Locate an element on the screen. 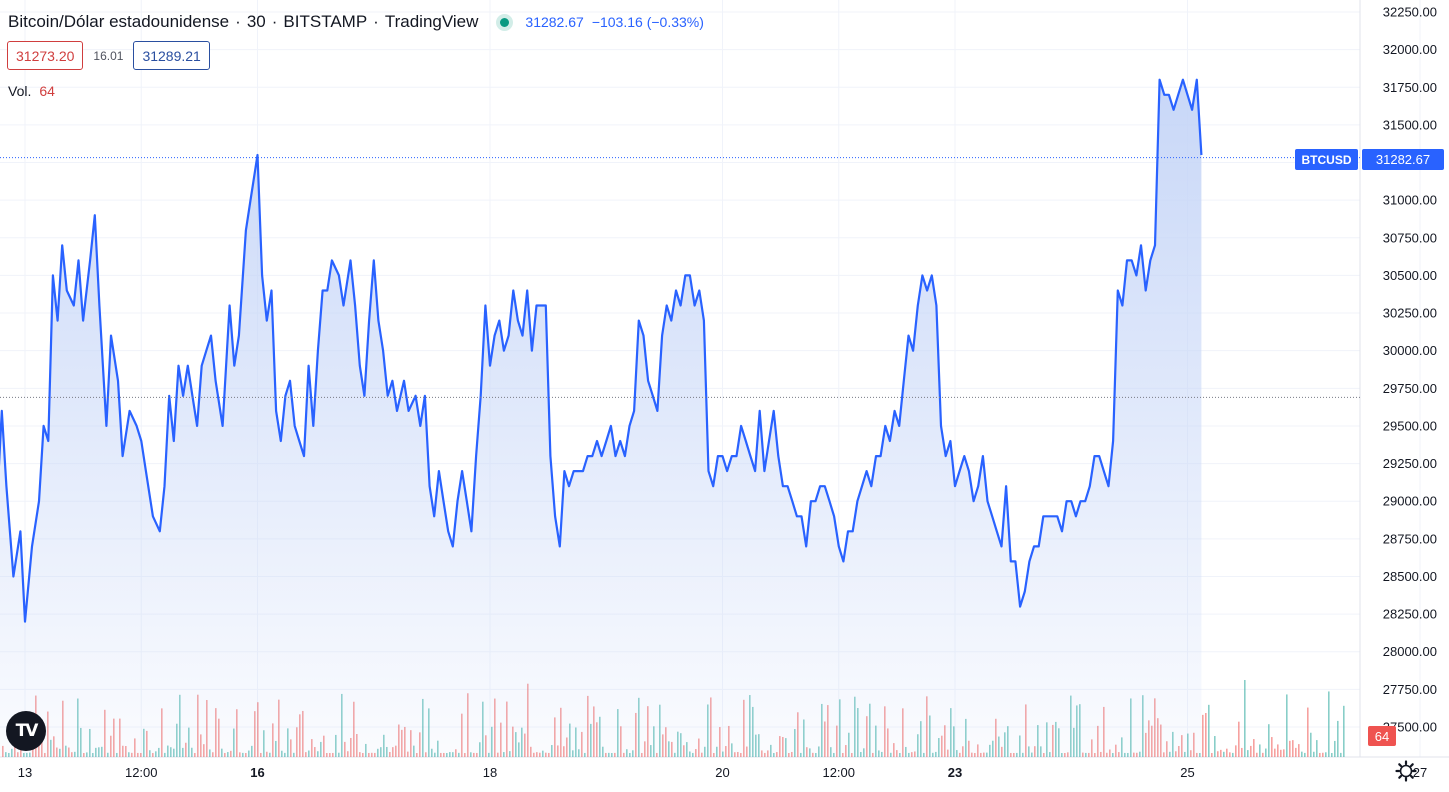 Image resolution: width=1449 pixels, height=792 pixels. price-tick-label: 28000.00 is located at coordinates (1410, 651).